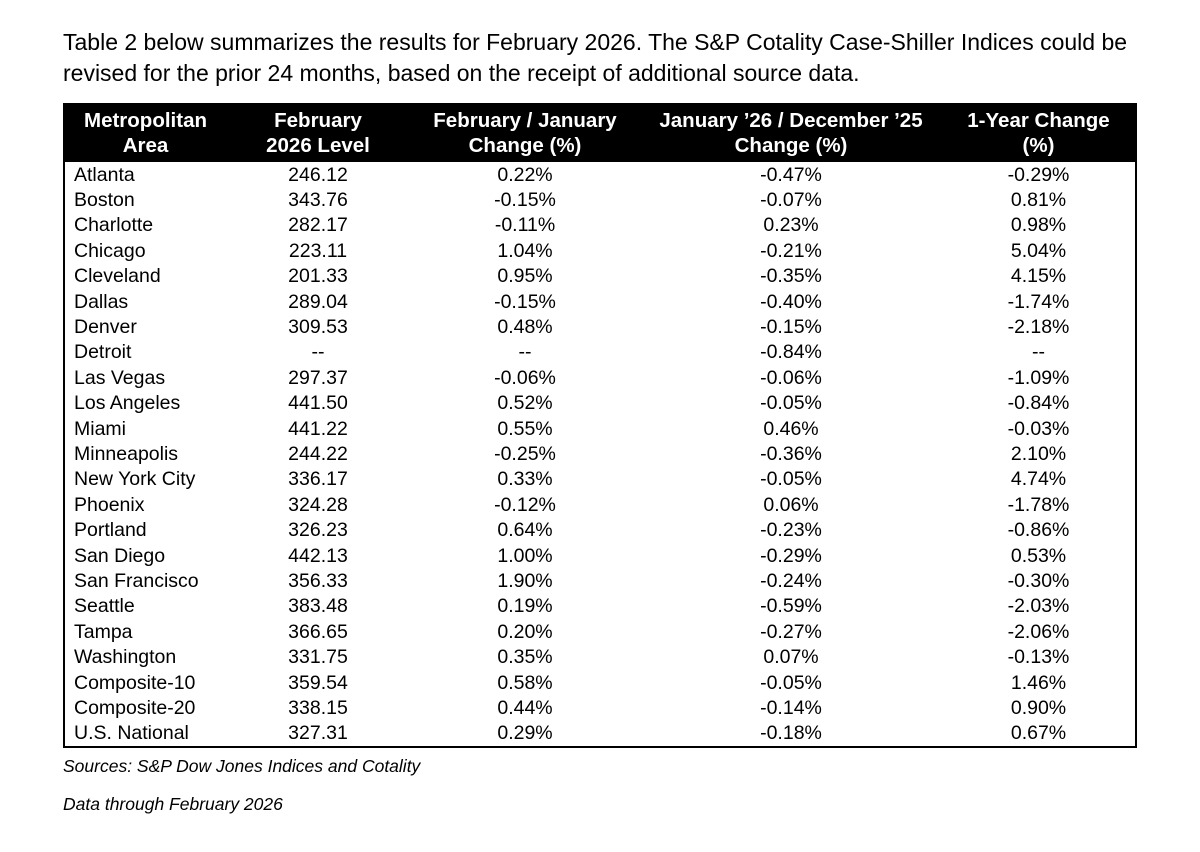 This screenshot has width=1200, height=852. Describe the element at coordinates (1038, 301) in the screenshot. I see `cell-one-year: -1.74%` at that location.